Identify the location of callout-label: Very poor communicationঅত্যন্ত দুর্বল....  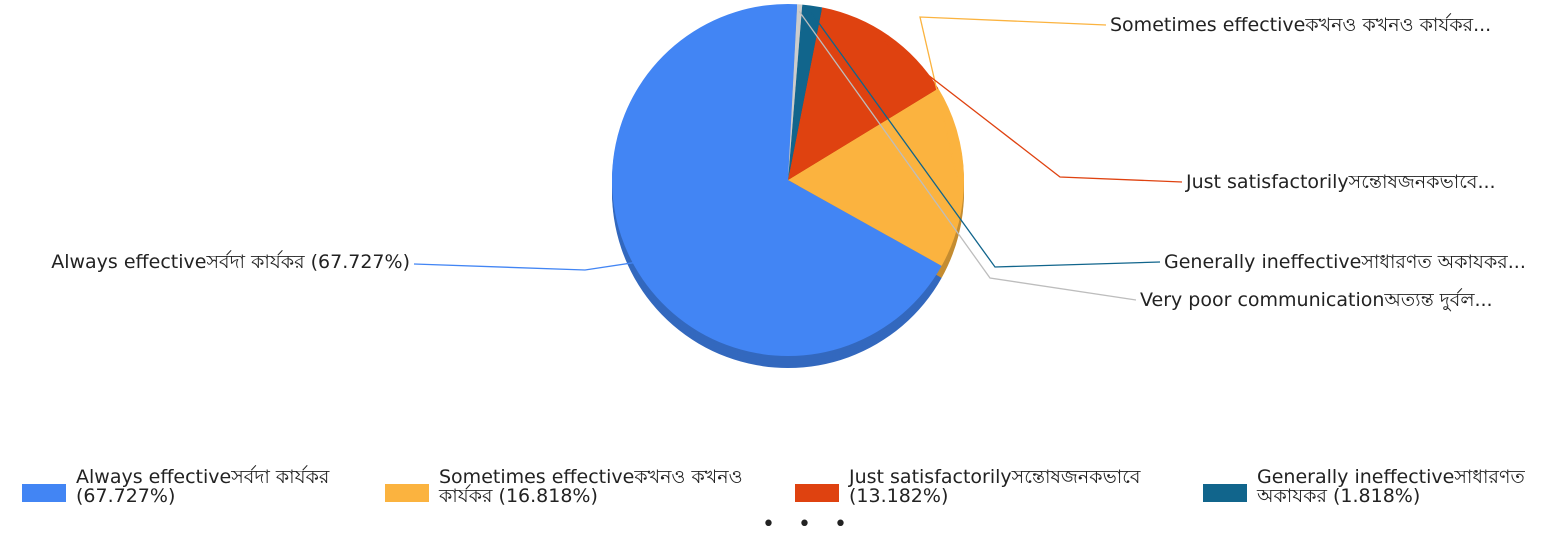
(1316, 299).